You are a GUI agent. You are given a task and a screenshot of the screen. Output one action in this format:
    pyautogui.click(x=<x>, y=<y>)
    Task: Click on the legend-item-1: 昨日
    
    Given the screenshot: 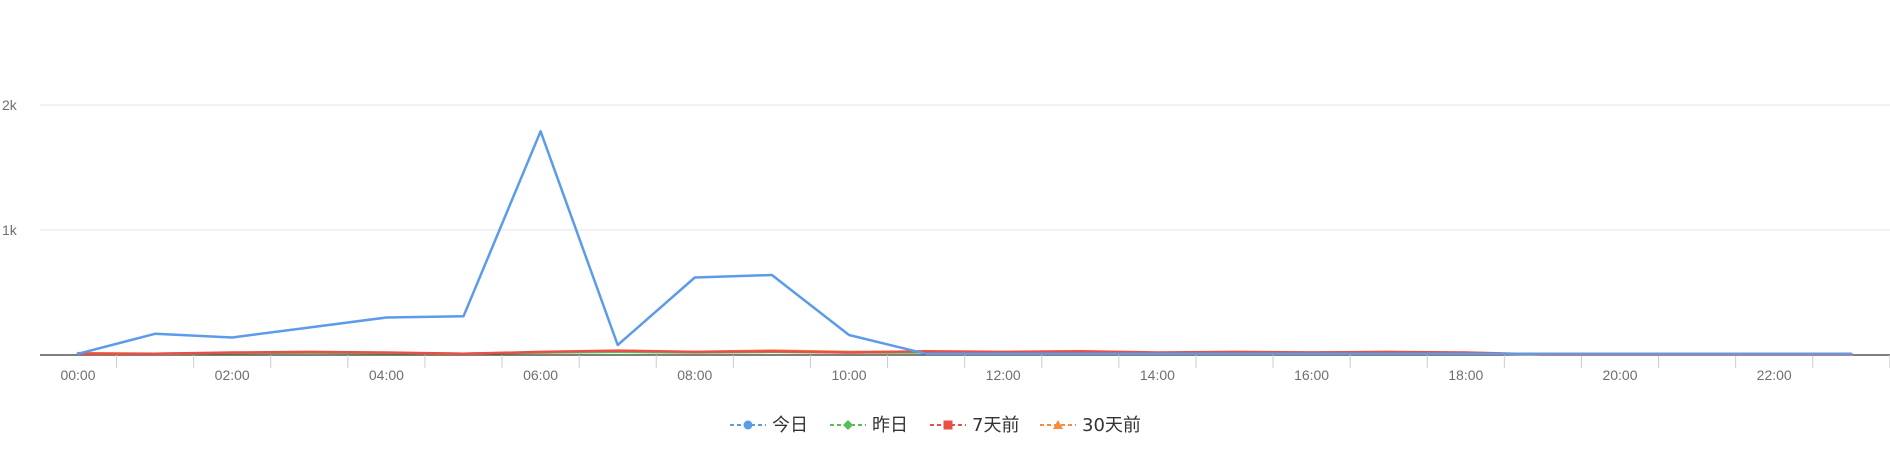 What is the action you would take?
    pyautogui.click(x=869, y=425)
    